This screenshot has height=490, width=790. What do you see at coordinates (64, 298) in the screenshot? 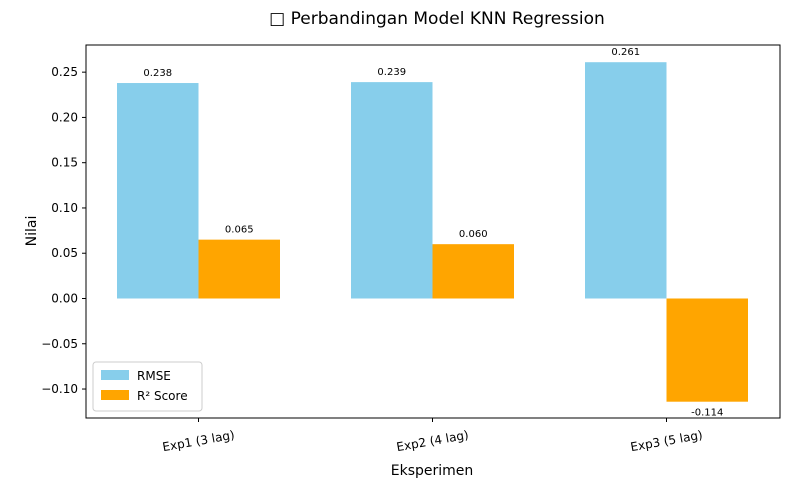
I see `y-tick-label: 0.00` at bounding box center [64, 298].